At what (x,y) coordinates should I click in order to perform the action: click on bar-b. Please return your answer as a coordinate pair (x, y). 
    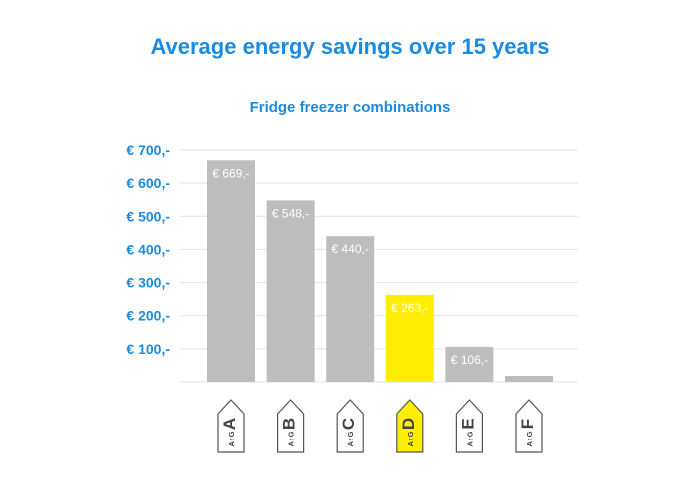
    Looking at the image, I should click on (290, 291).